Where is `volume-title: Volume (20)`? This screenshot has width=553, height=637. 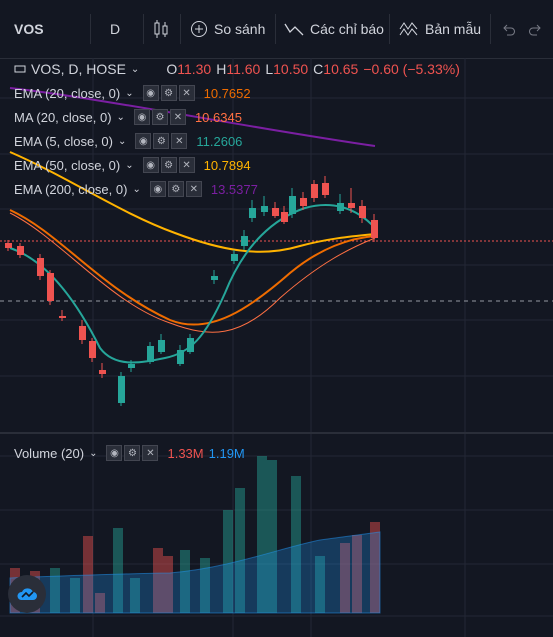 volume-title: Volume (20) is located at coordinates (49, 453).